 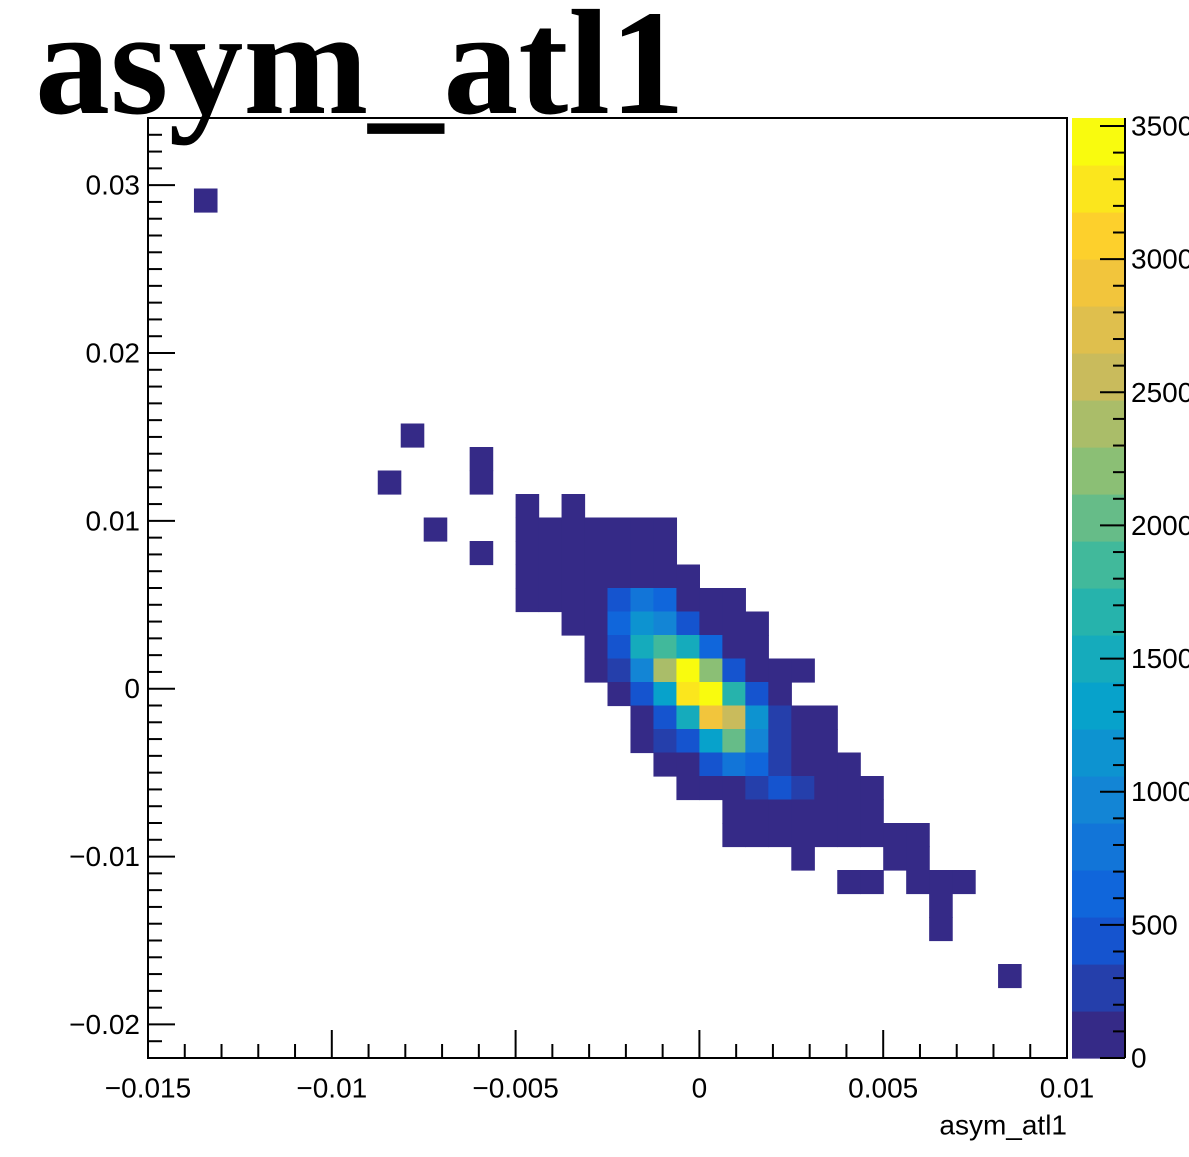 What do you see at coordinates (1003, 1125) in the screenshot?
I see `x-axis-title: asym_atl1` at bounding box center [1003, 1125].